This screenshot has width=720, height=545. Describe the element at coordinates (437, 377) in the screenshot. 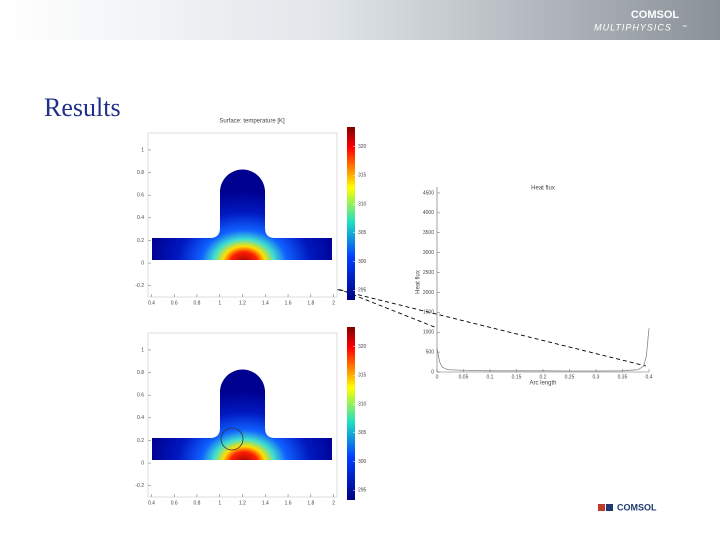

I see `x-tick-label: 0` at that location.